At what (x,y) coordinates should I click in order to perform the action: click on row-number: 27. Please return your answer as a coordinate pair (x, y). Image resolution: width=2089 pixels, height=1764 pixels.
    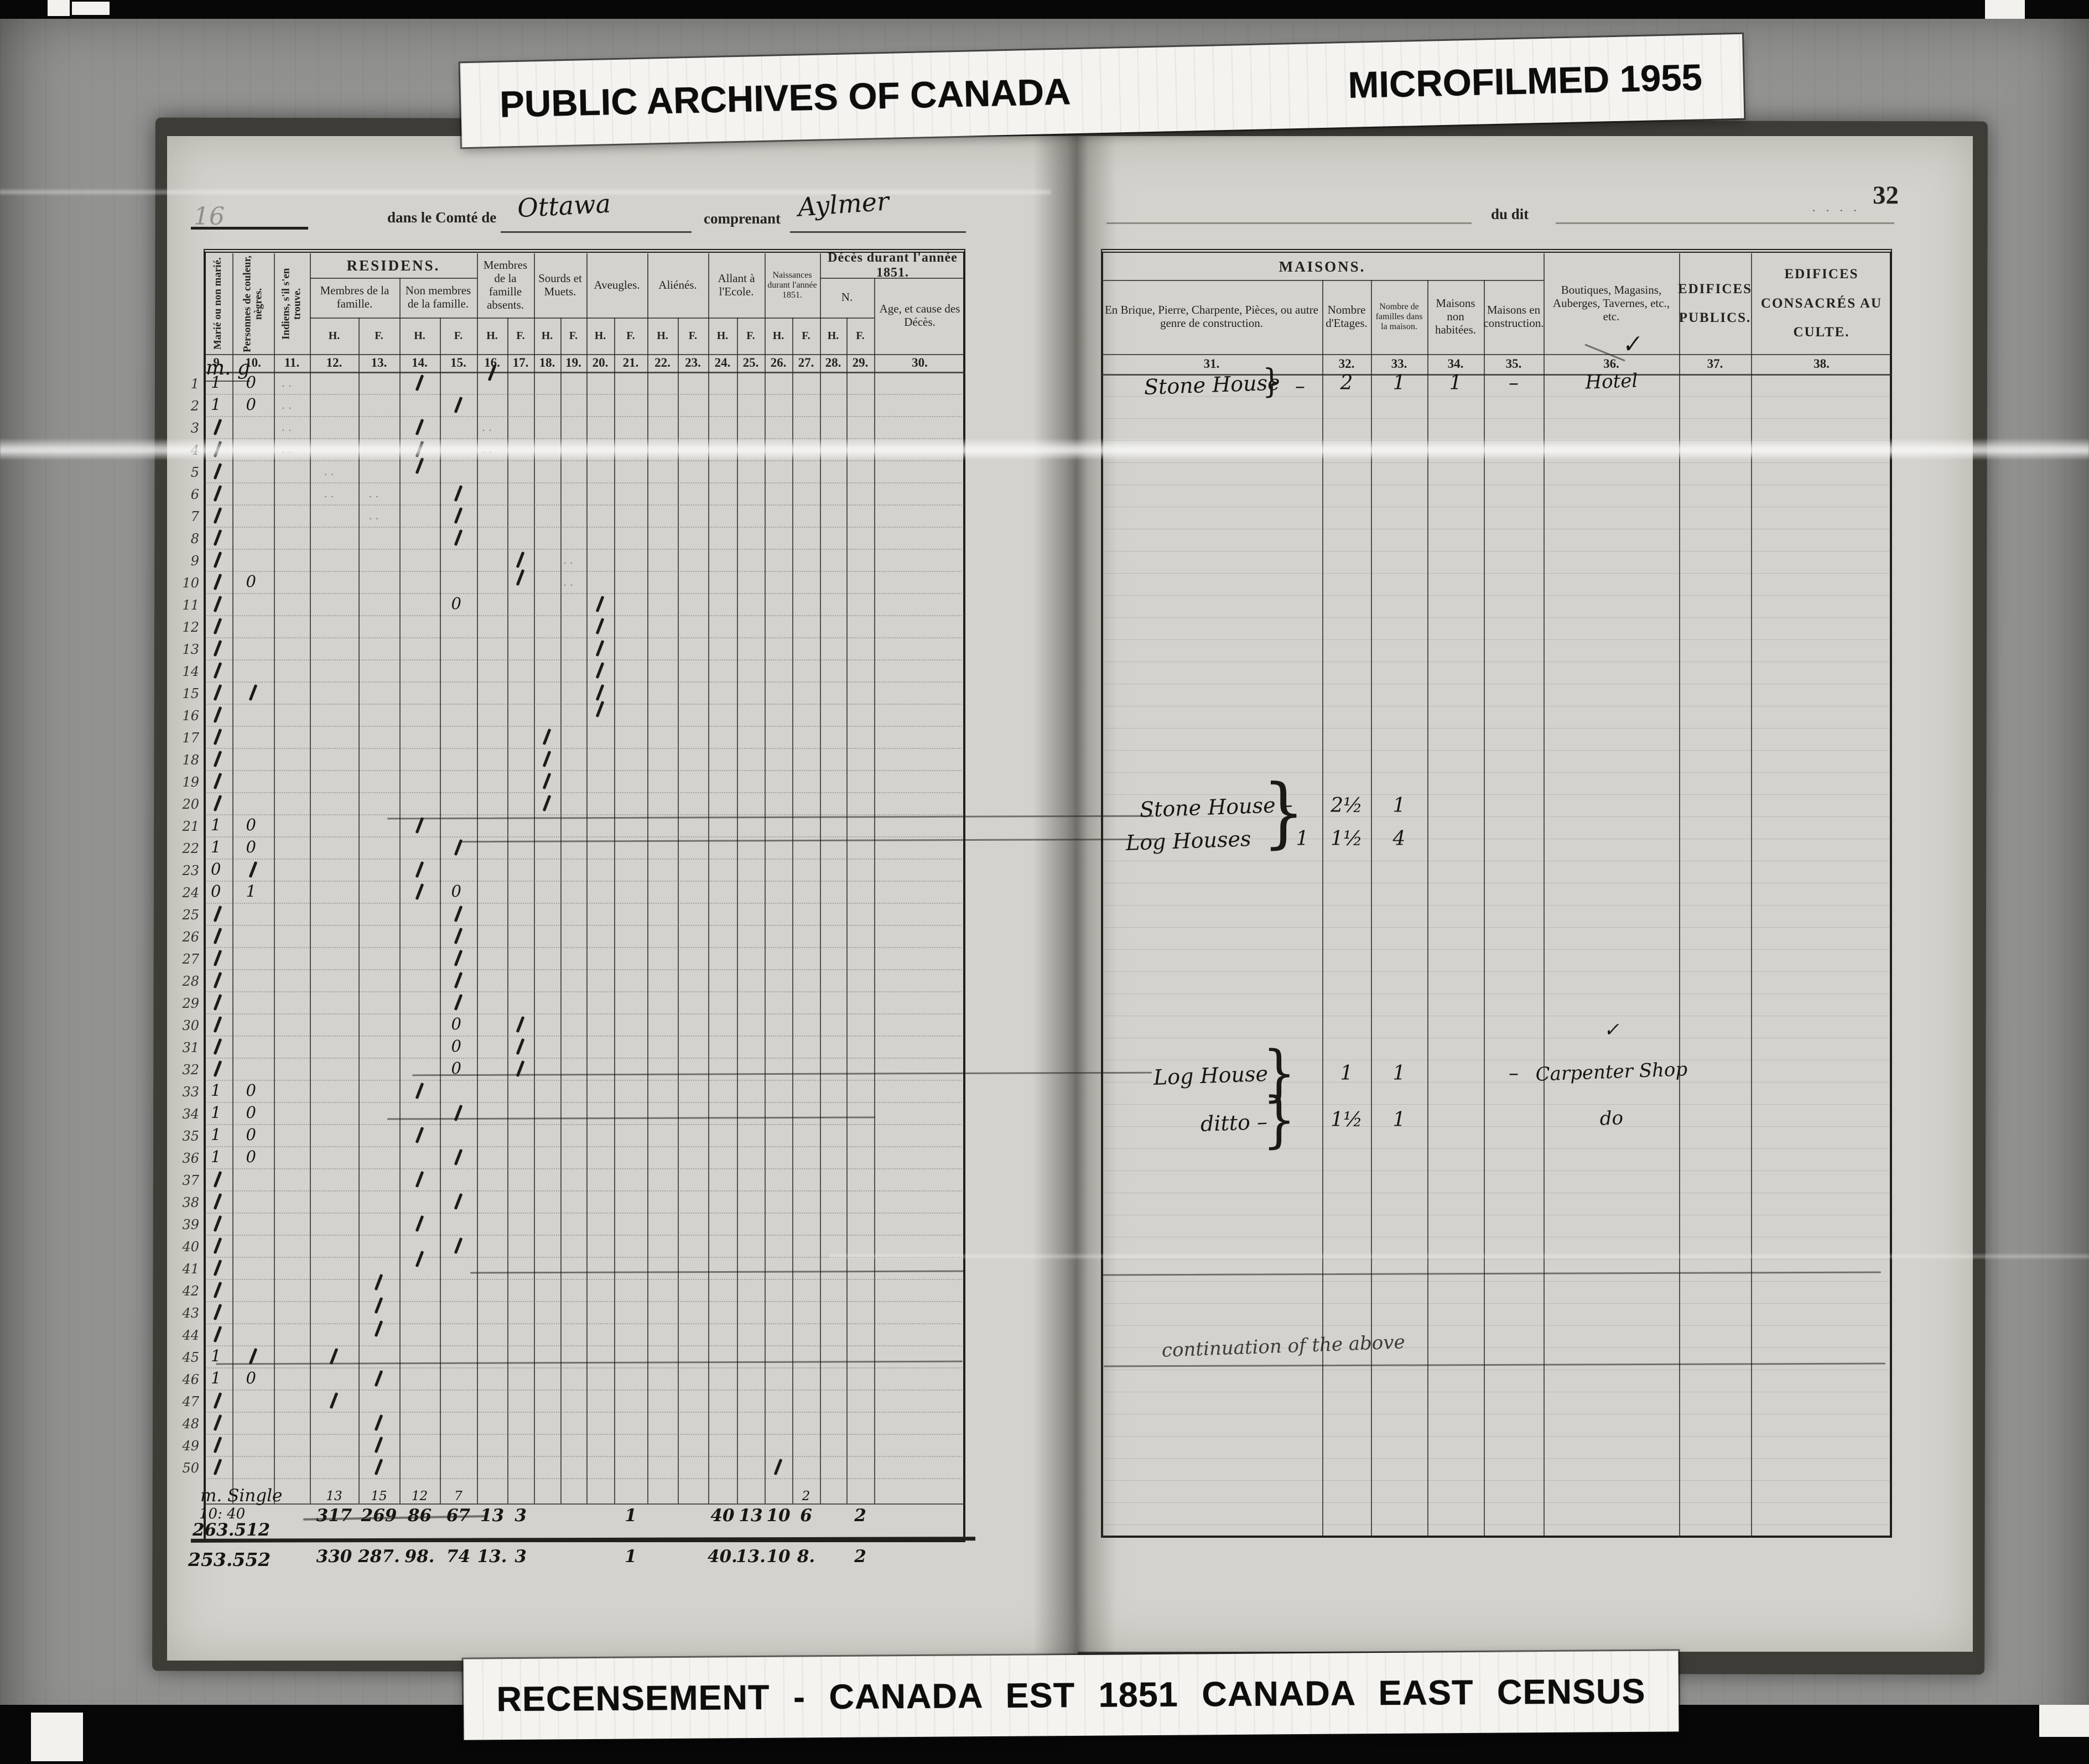
    Looking at the image, I should click on (190, 959).